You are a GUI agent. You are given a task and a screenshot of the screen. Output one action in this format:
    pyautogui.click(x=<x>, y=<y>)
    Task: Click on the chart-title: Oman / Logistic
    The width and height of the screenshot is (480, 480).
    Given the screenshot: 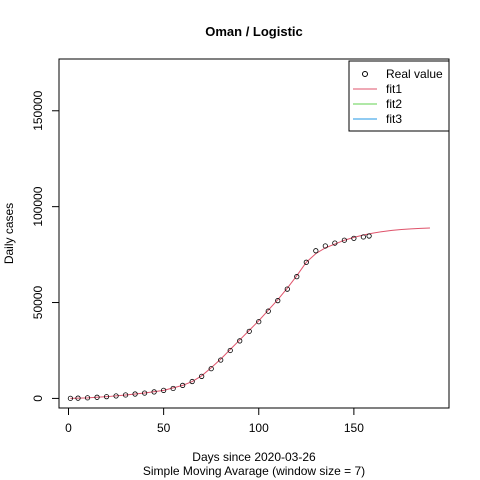 What is the action you would take?
    pyautogui.click(x=254, y=31)
    